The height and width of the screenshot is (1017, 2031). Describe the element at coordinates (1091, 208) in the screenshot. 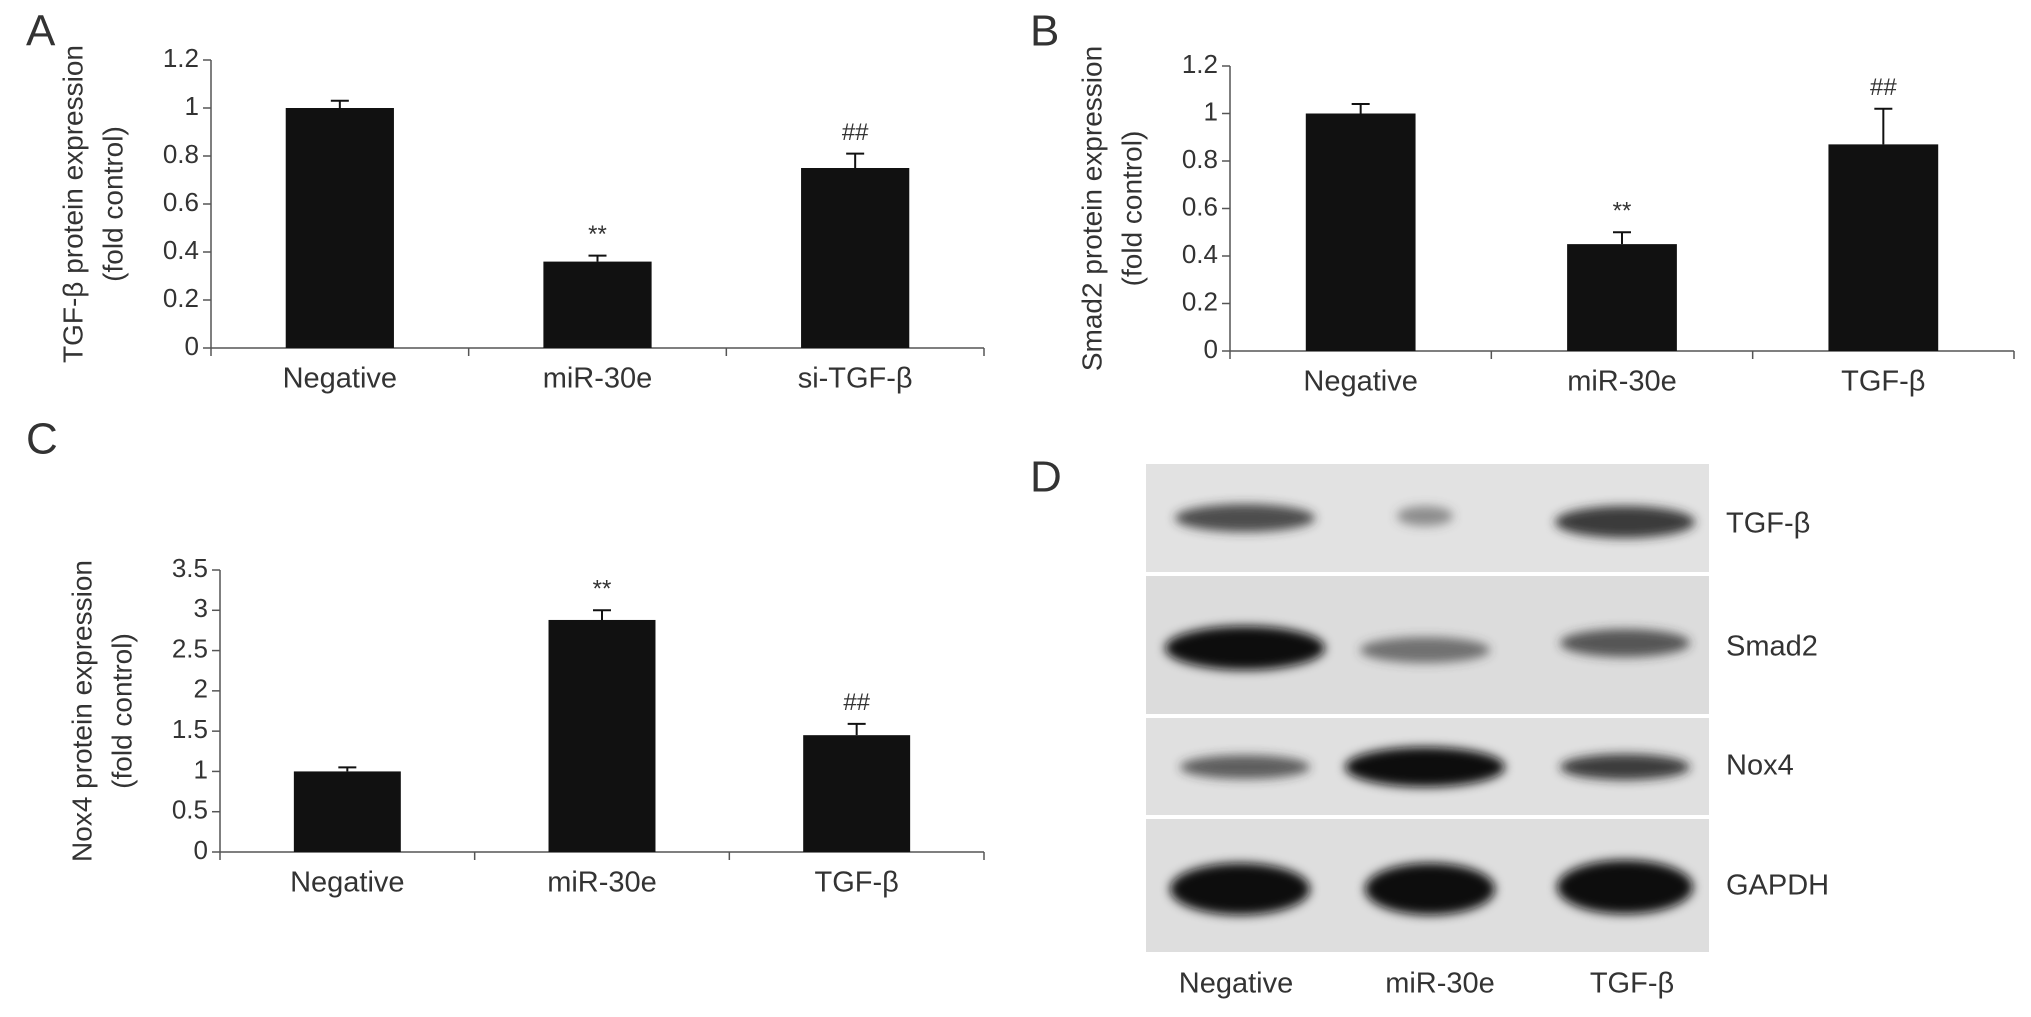

I see `y-axis-label: Smad2 protein expression` at that location.